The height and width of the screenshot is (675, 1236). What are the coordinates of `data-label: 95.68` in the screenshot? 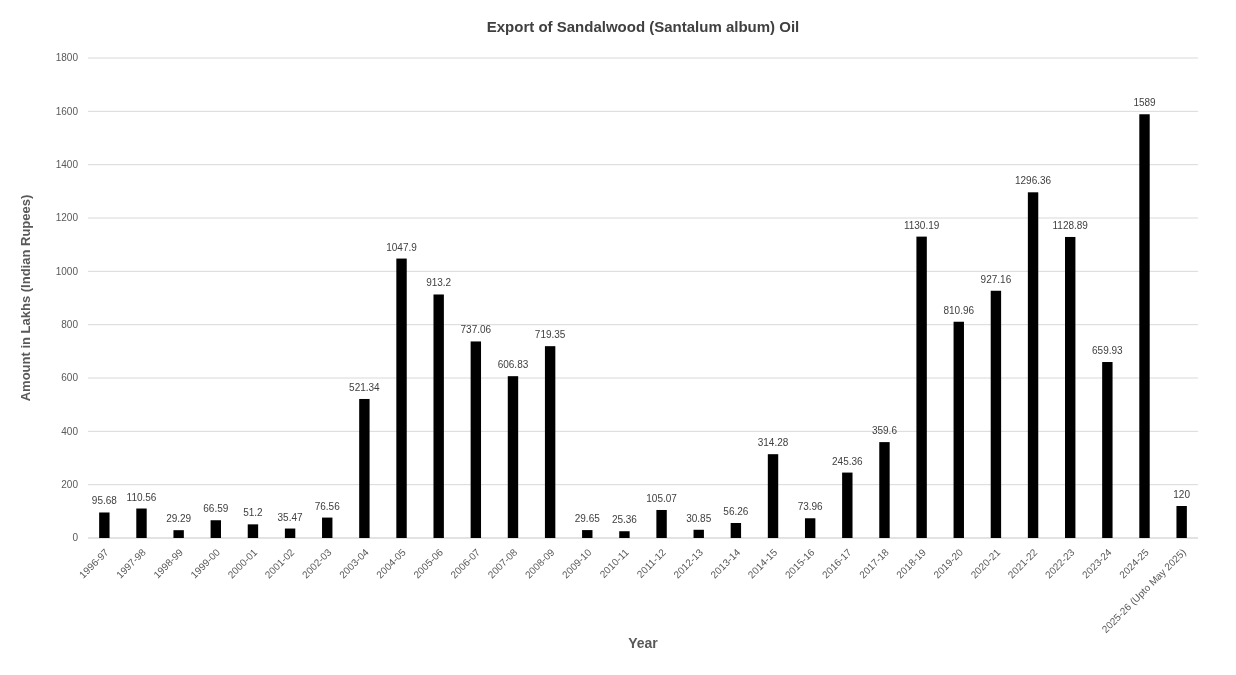 It's located at (104, 501).